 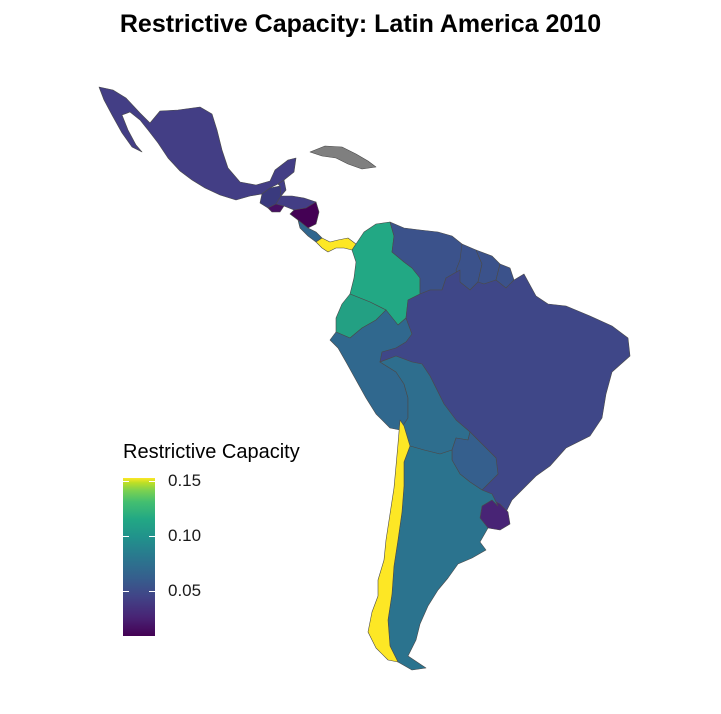 What do you see at coordinates (360, 24) in the screenshot?
I see `page-title: Restrictive Capacity: Latin America 2010` at bounding box center [360, 24].